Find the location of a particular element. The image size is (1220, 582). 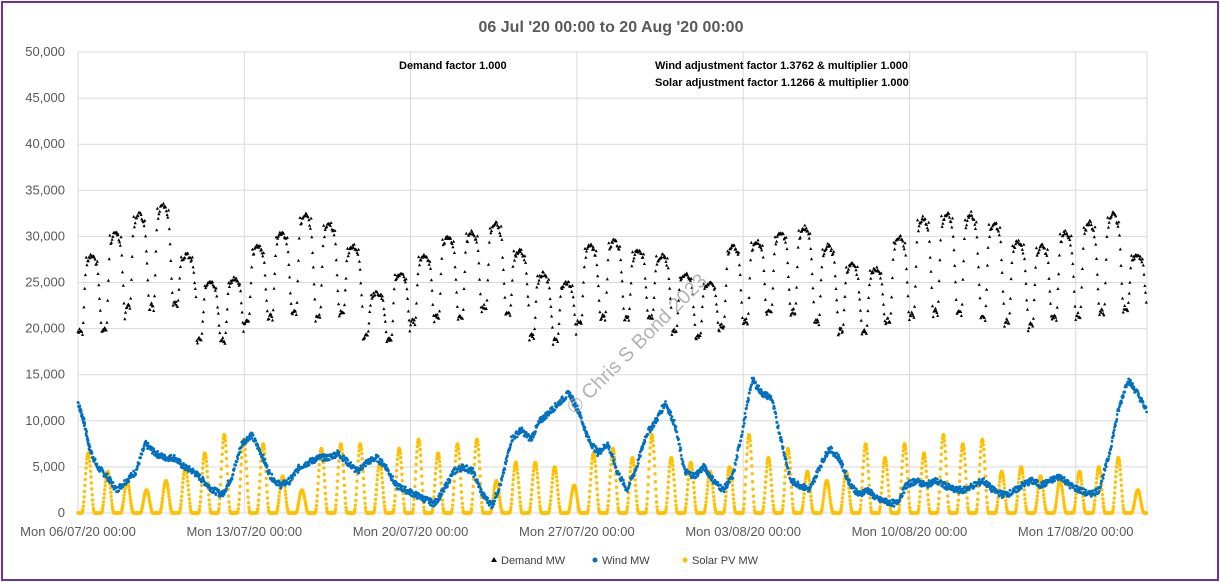

y-tick-label: 15,000 is located at coordinates (45, 374).